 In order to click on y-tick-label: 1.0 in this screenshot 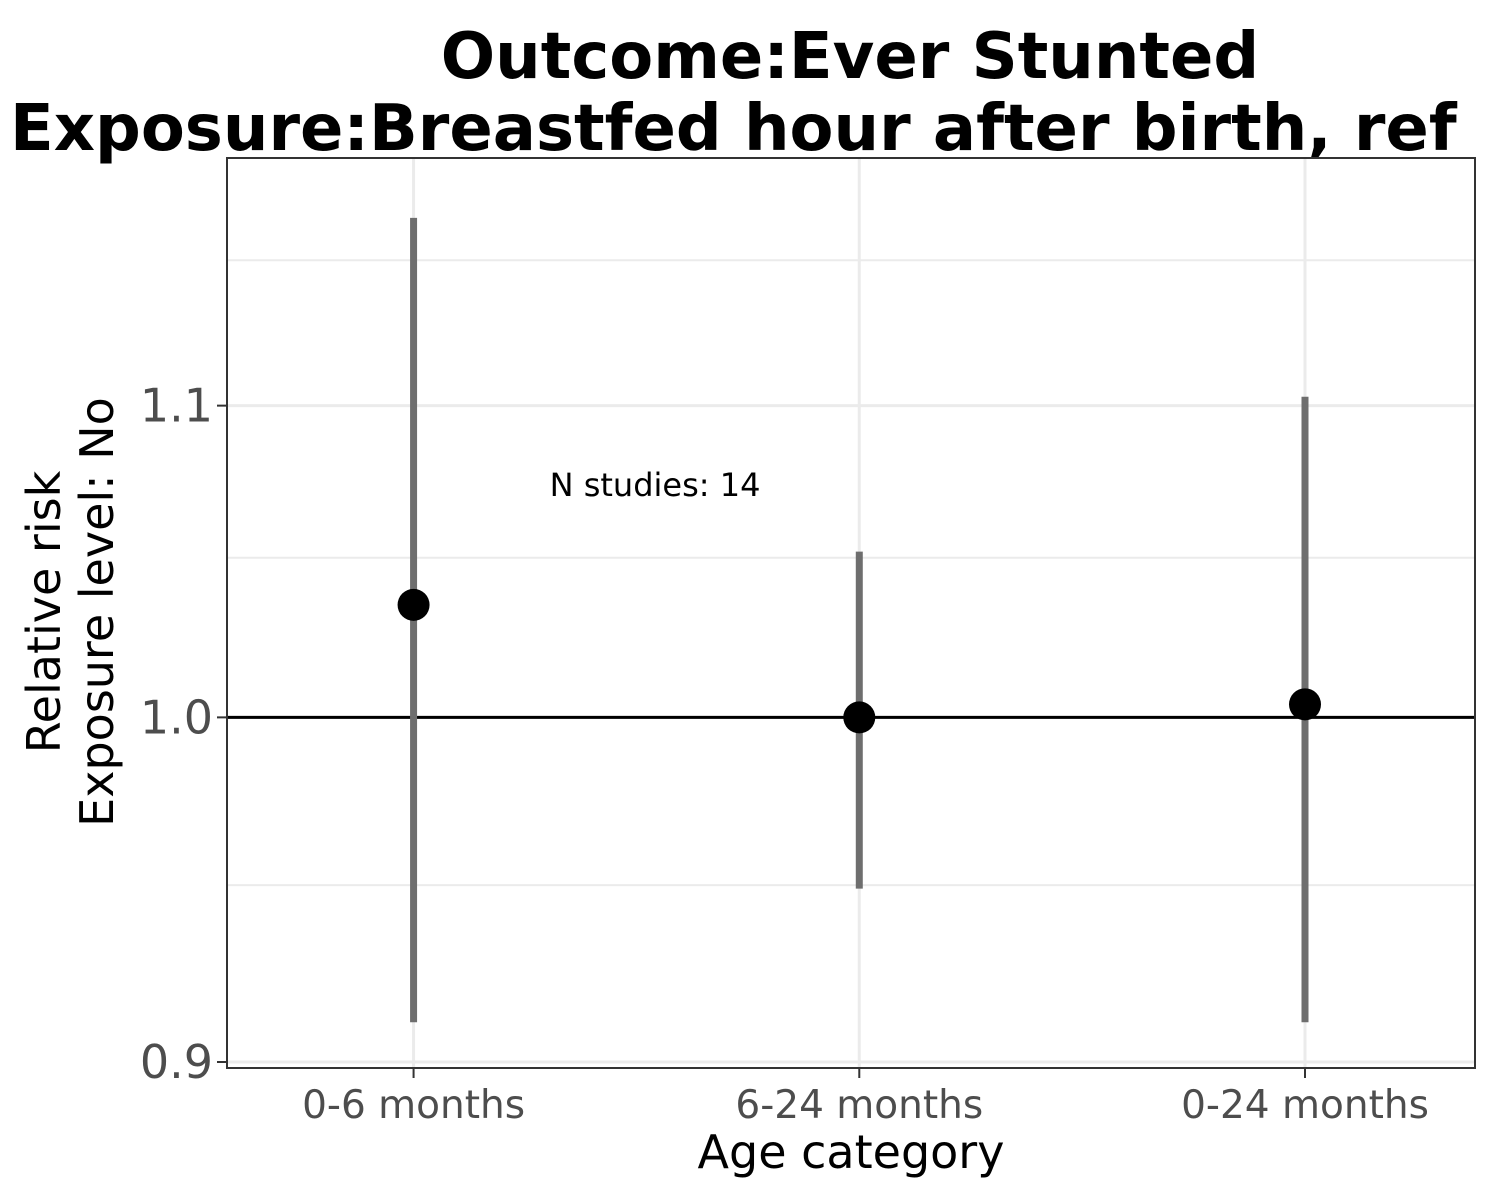, I will do `click(176, 717)`.